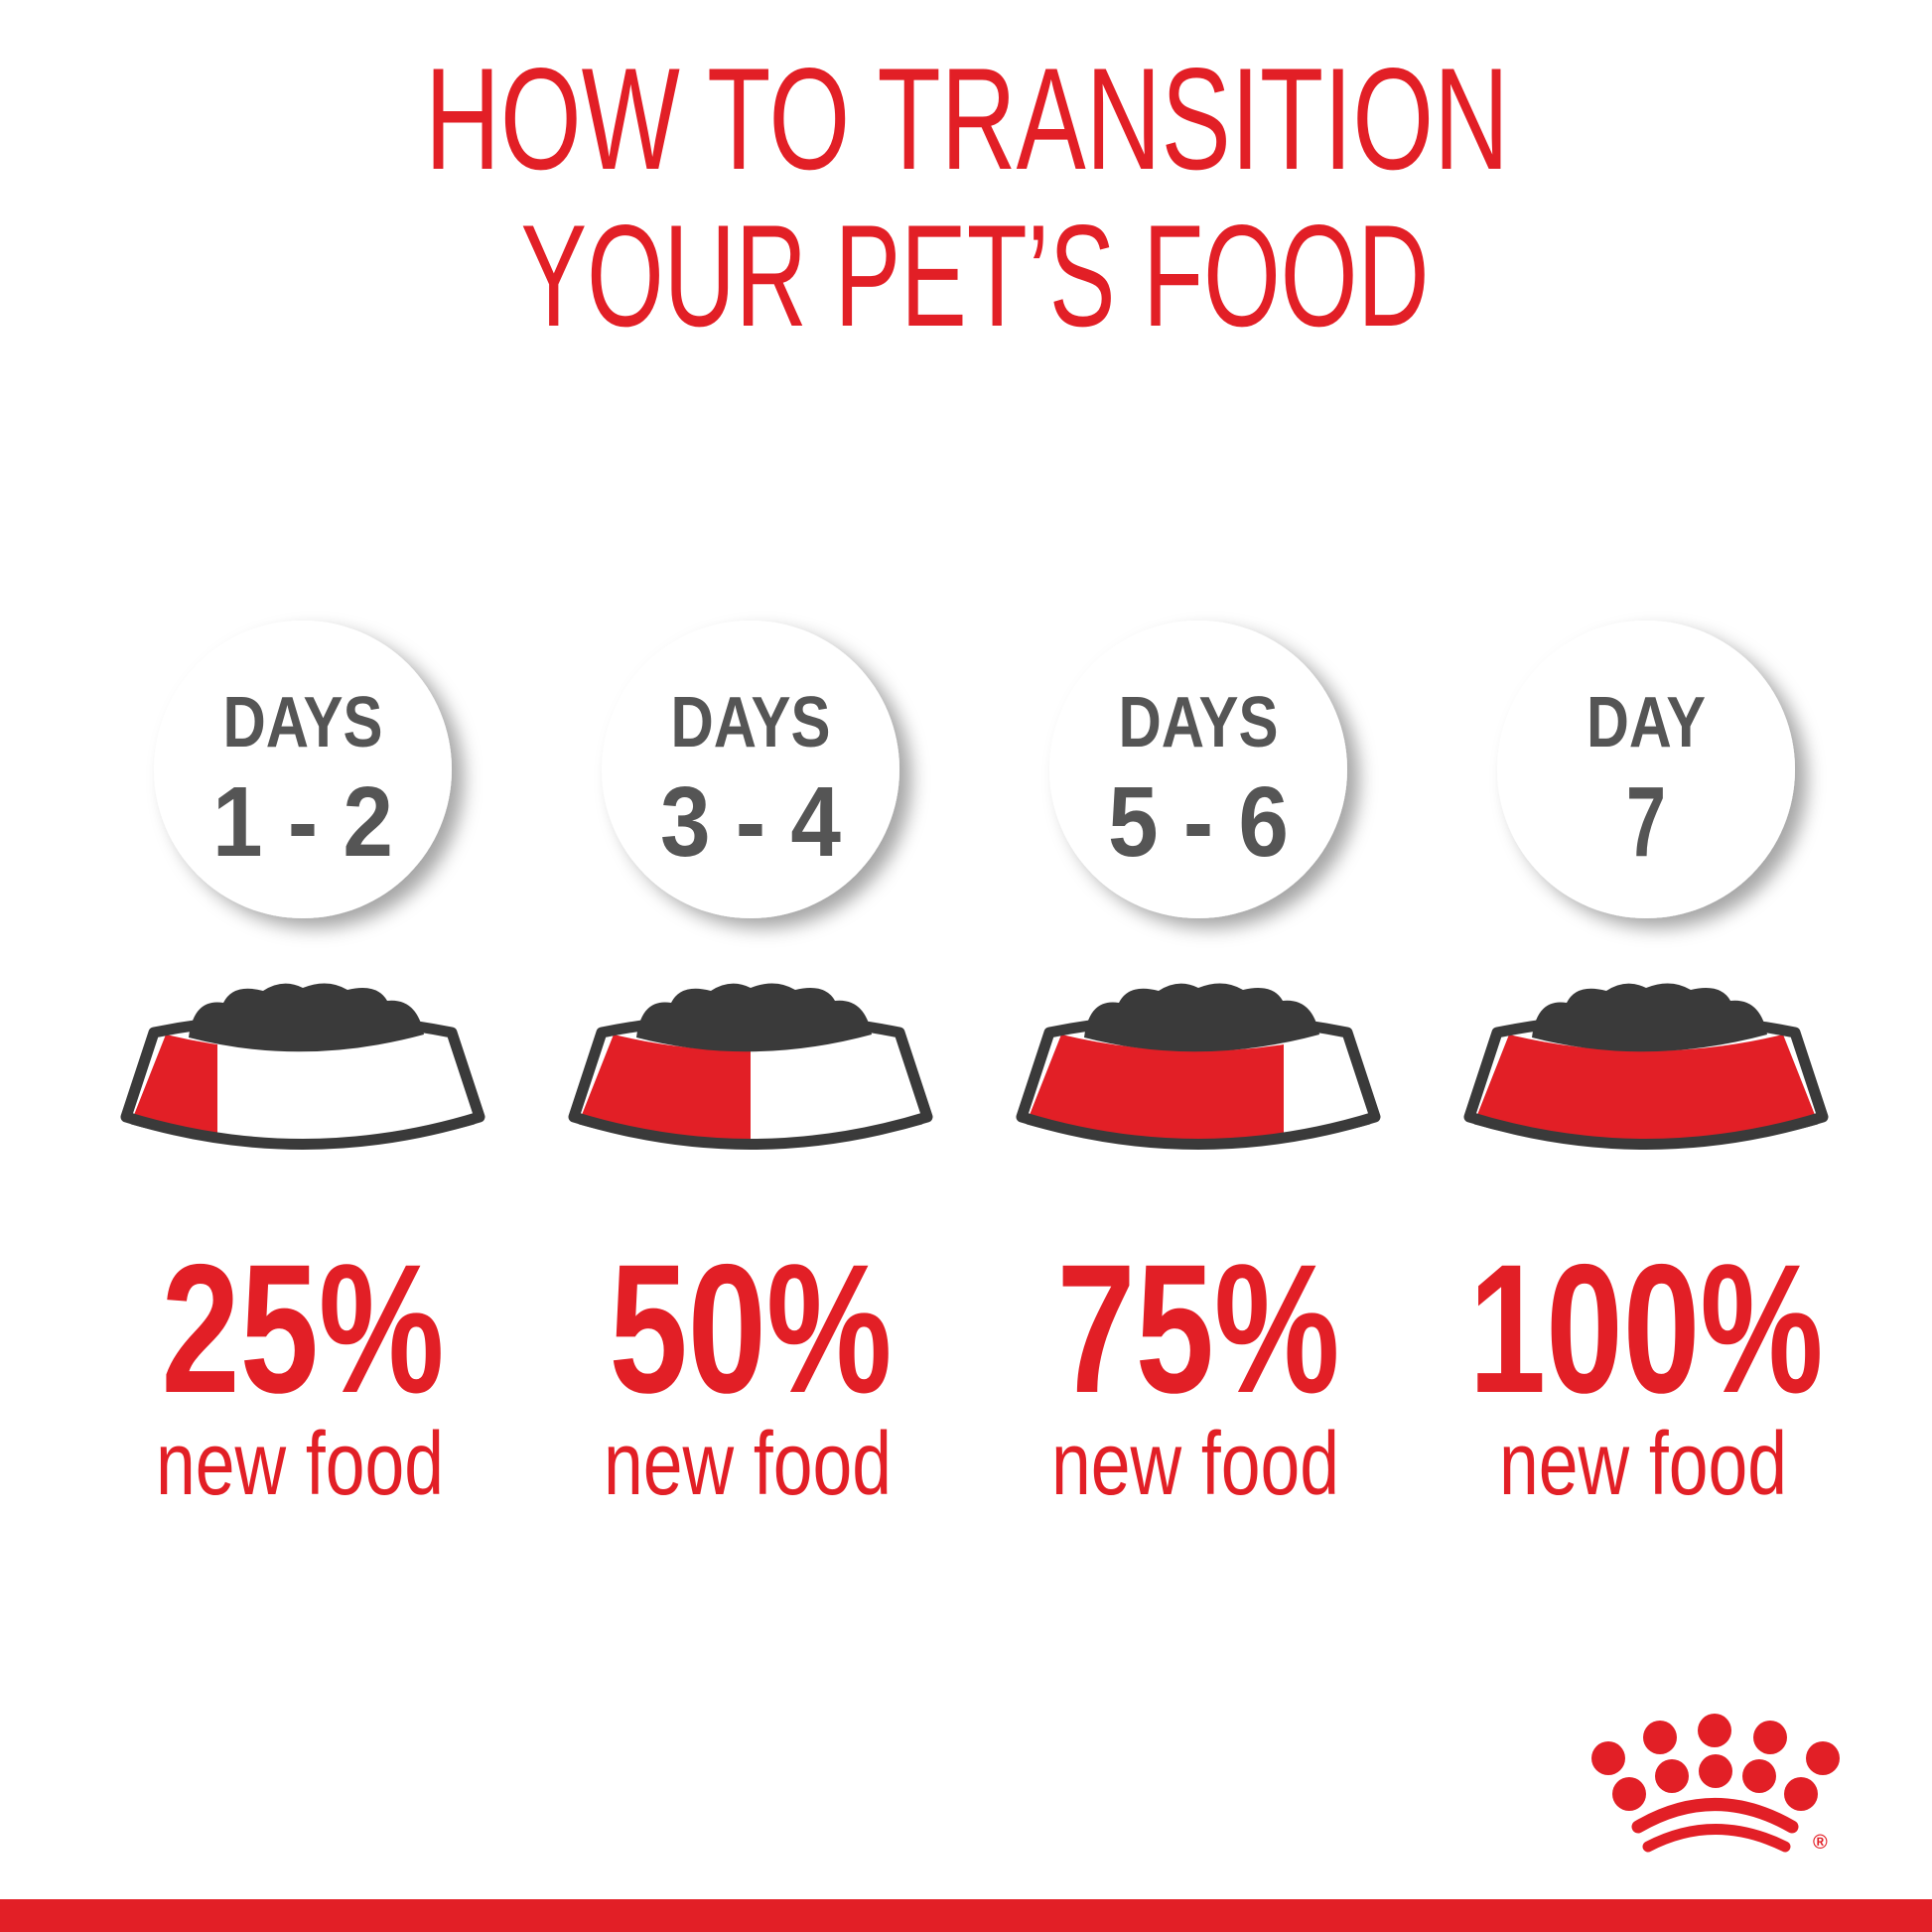  I want to click on page-title-line2: YOUR PET’S FOOD, so click(975, 275).